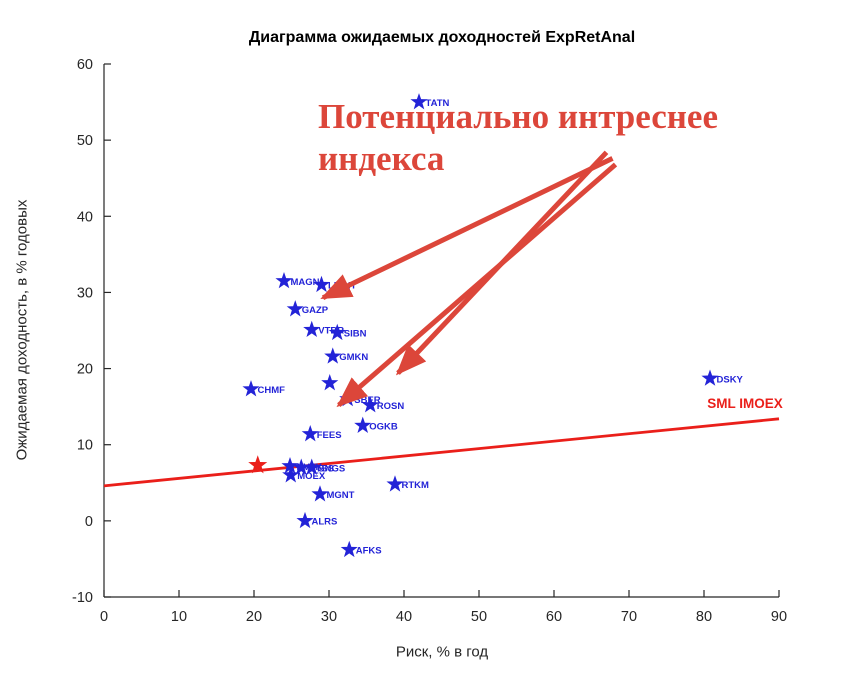 This screenshot has height=691, width=860. Describe the element at coordinates (310, 433) in the screenshot. I see `data-point-star-fees` at that location.